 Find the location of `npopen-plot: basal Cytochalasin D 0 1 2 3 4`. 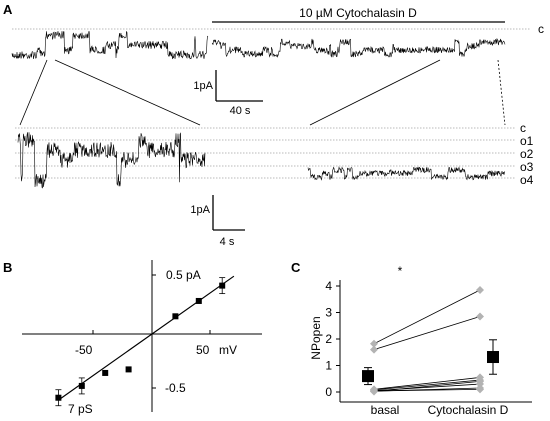

npopen-plot: basal Cytochalasin D 0 1 2 3 4 is located at coordinates (428, 348).